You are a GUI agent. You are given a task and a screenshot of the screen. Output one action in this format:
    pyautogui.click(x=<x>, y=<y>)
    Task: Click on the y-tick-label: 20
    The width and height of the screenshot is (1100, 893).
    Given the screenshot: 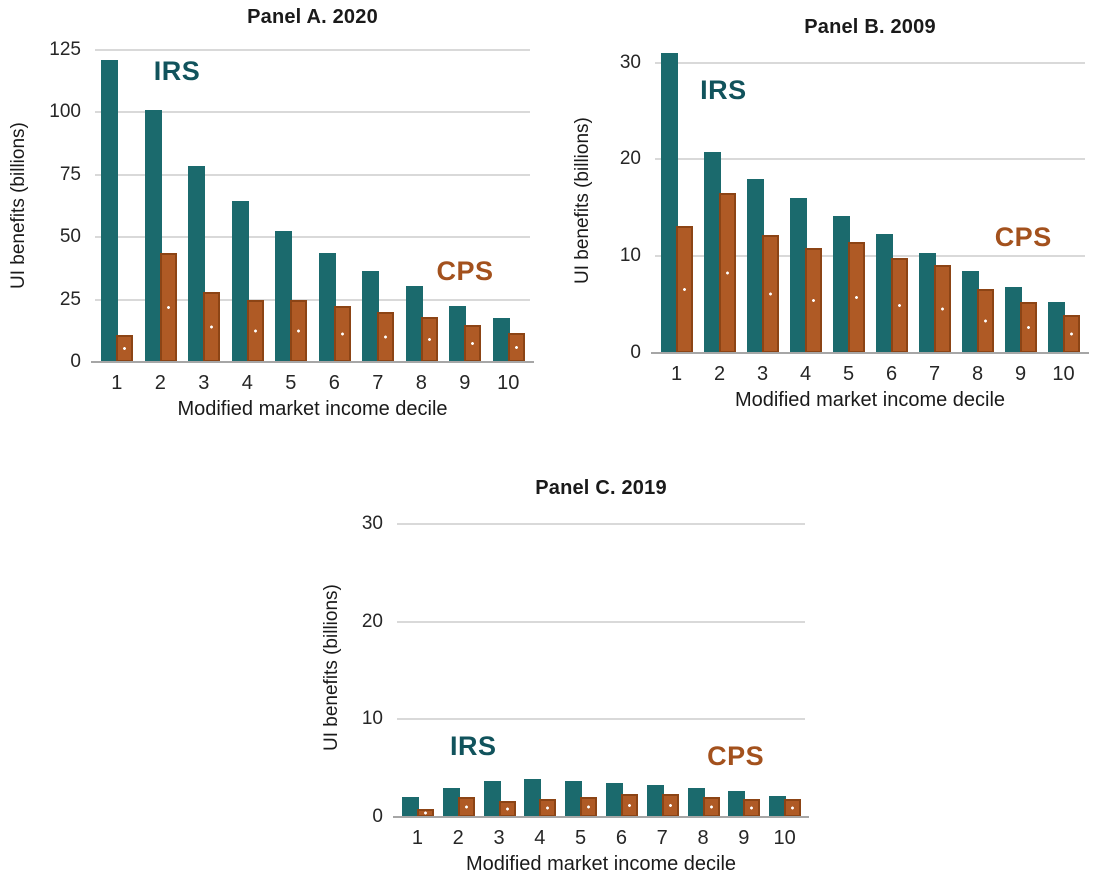 What is the action you would take?
    pyautogui.click(x=630, y=159)
    